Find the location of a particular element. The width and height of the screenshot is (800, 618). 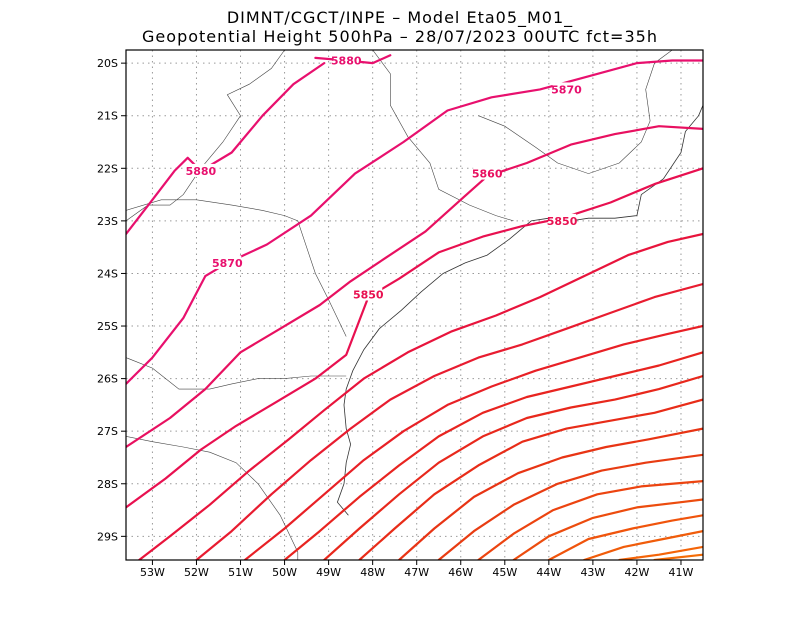

lon-tick-label: 46W is located at coordinates (460, 572).